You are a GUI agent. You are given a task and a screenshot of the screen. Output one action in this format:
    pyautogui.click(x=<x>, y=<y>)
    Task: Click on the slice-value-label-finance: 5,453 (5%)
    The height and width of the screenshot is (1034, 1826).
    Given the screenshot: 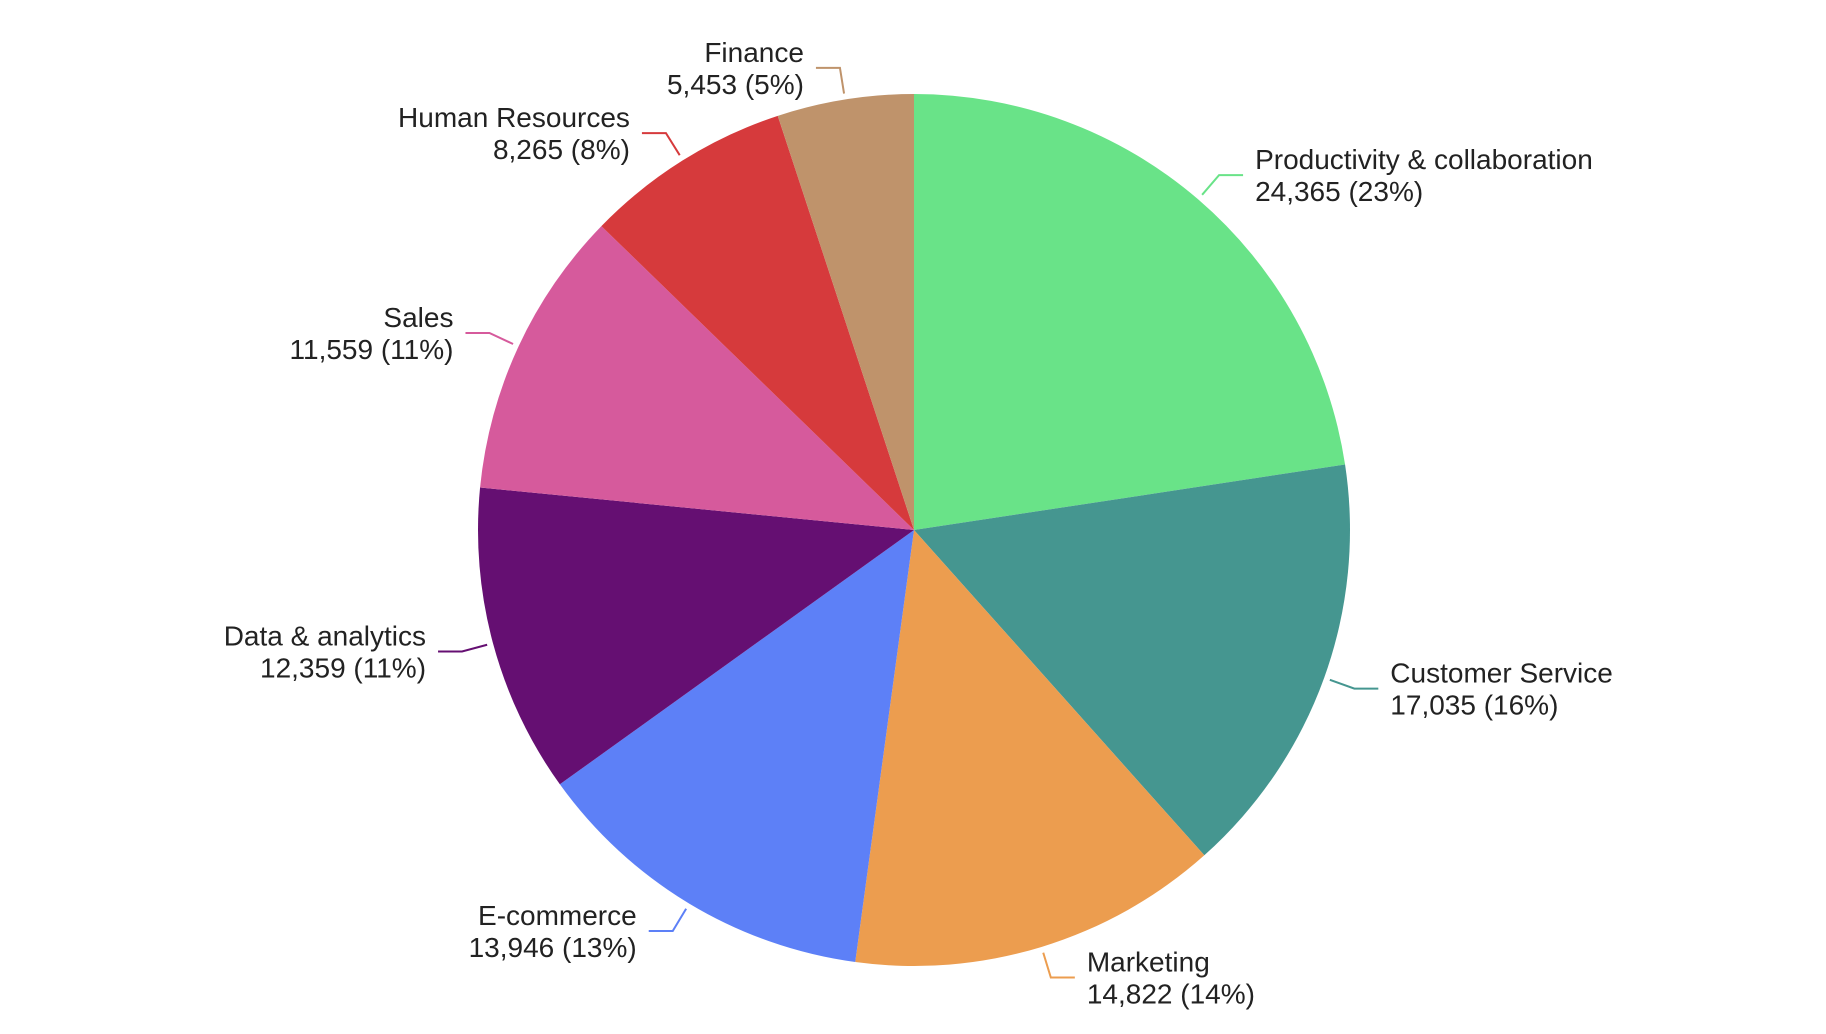 What is the action you would take?
    pyautogui.click(x=735, y=84)
    